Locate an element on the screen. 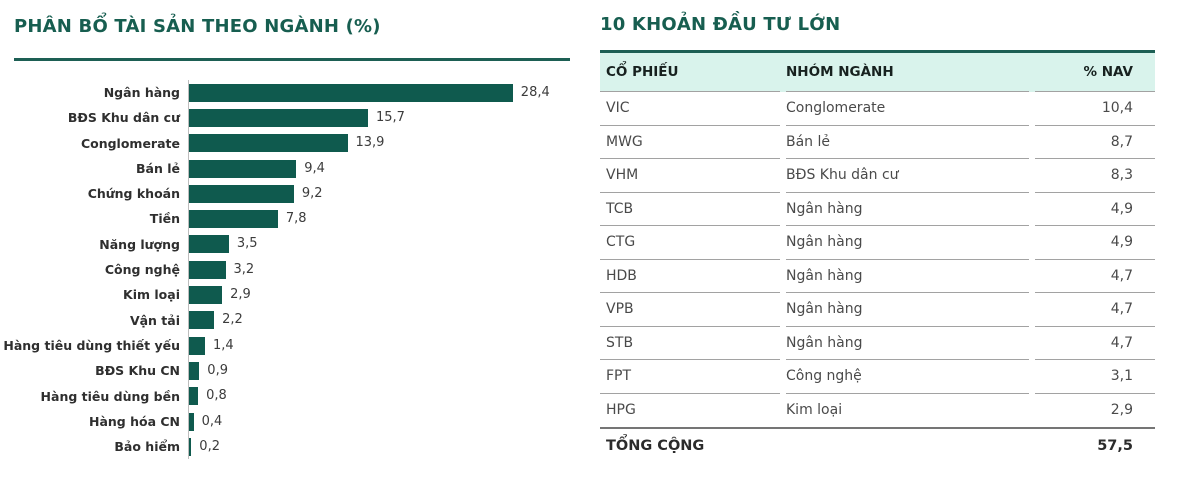 The width and height of the screenshot is (1178, 482). bar-area: 9,4 is located at coordinates (379, 168).